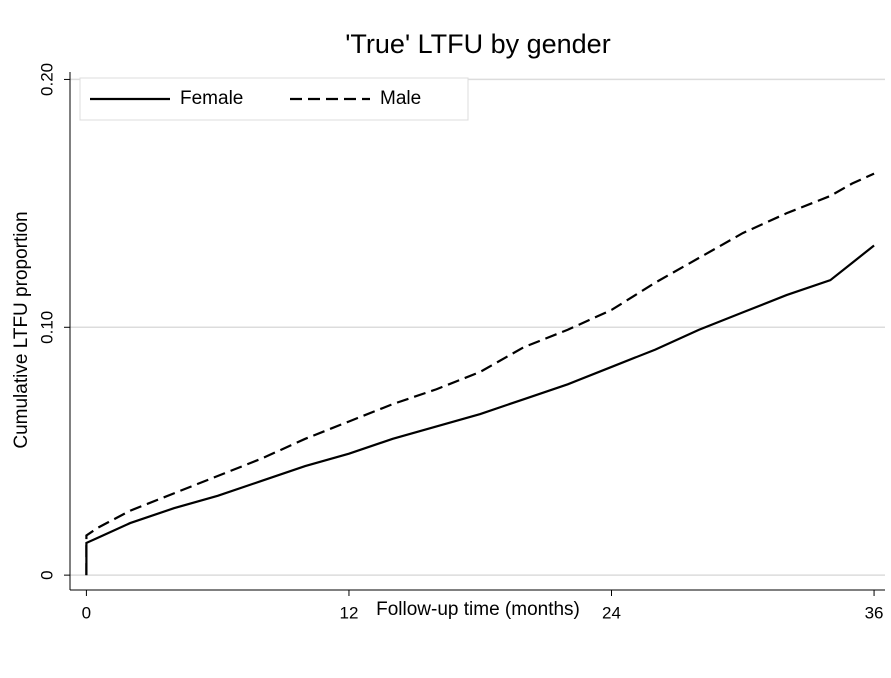 The image size is (891, 678). What do you see at coordinates (874, 612) in the screenshot?
I see `x-tick-label: 36` at bounding box center [874, 612].